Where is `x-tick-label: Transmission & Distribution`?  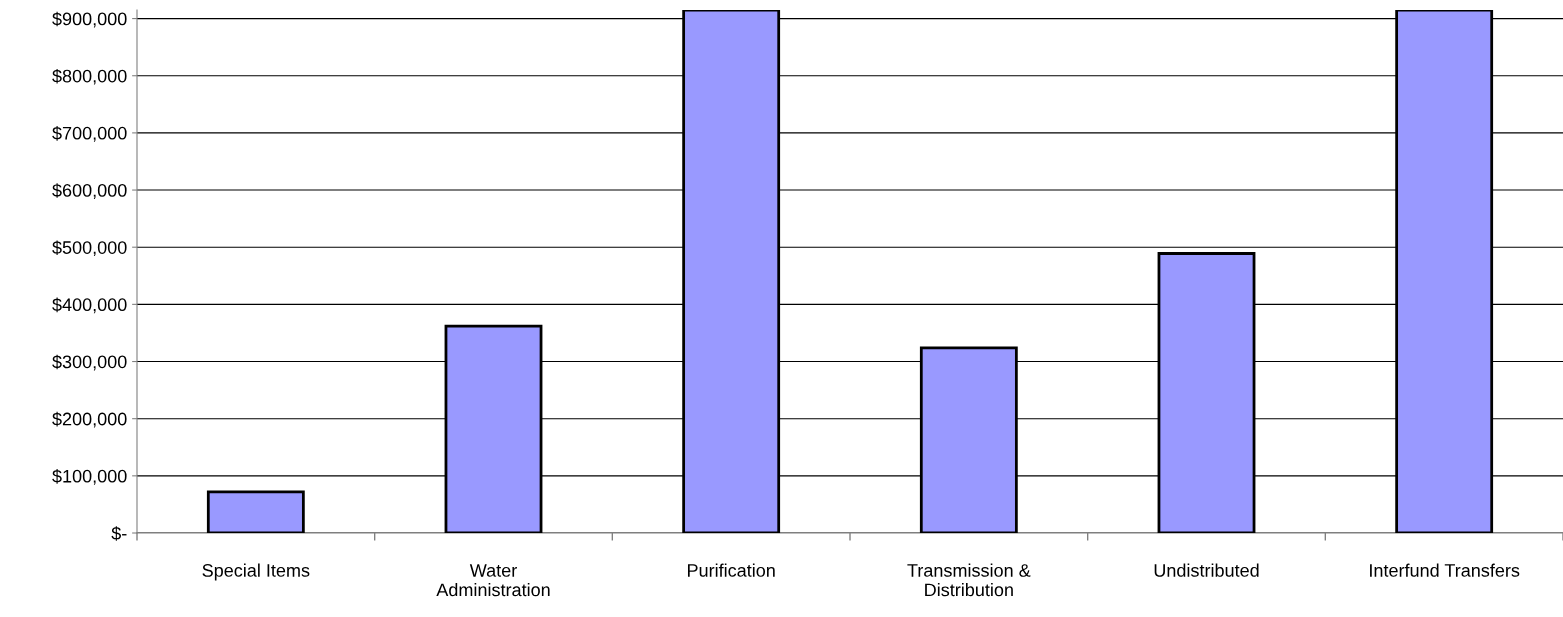 x-tick-label: Transmission & Distribution is located at coordinates (969, 580).